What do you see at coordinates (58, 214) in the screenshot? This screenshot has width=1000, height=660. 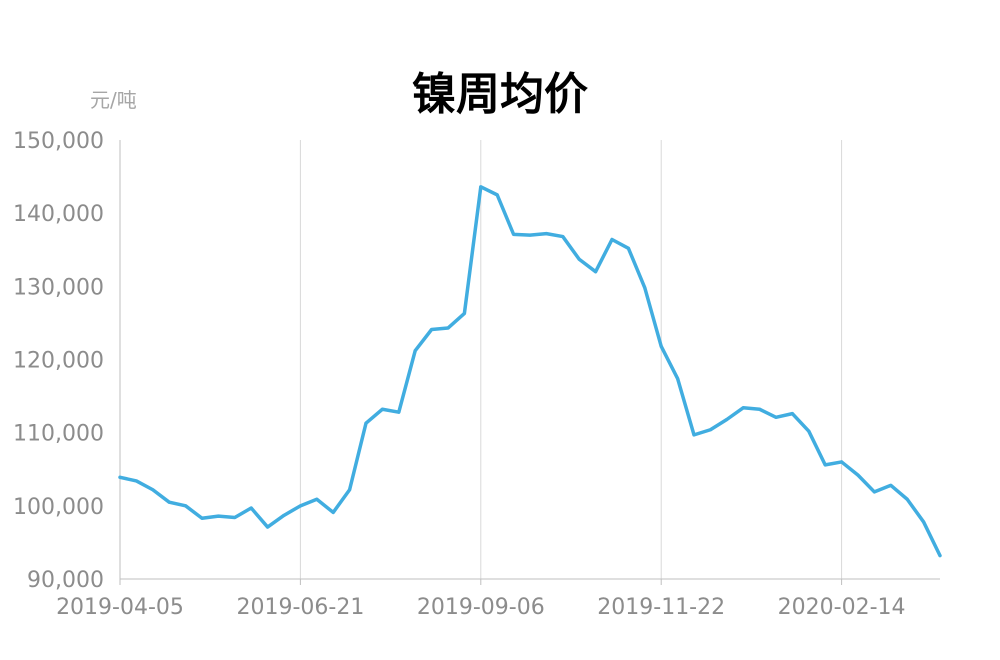 I see `y-tick-label: 140,000` at bounding box center [58, 214].